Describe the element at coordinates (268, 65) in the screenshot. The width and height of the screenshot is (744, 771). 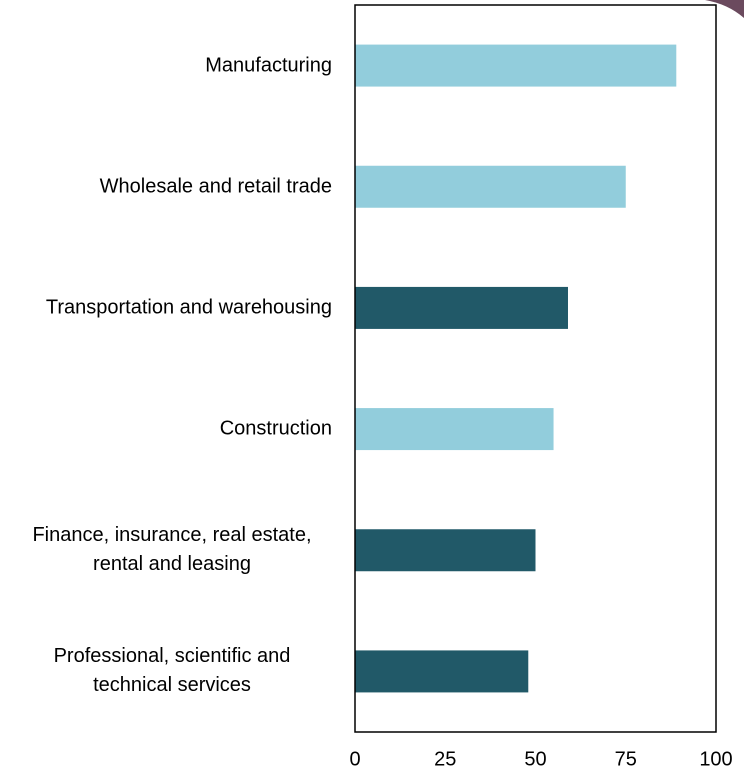
I see `y-tick-label: Manufacturing` at that location.